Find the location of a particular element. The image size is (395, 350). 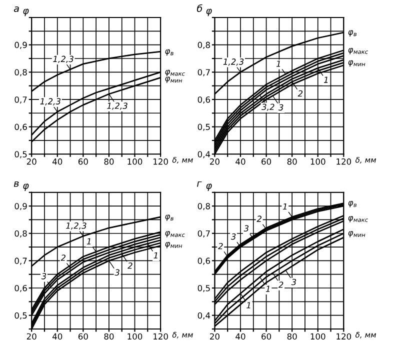

chart-title: а is located at coordinates (16, 9).